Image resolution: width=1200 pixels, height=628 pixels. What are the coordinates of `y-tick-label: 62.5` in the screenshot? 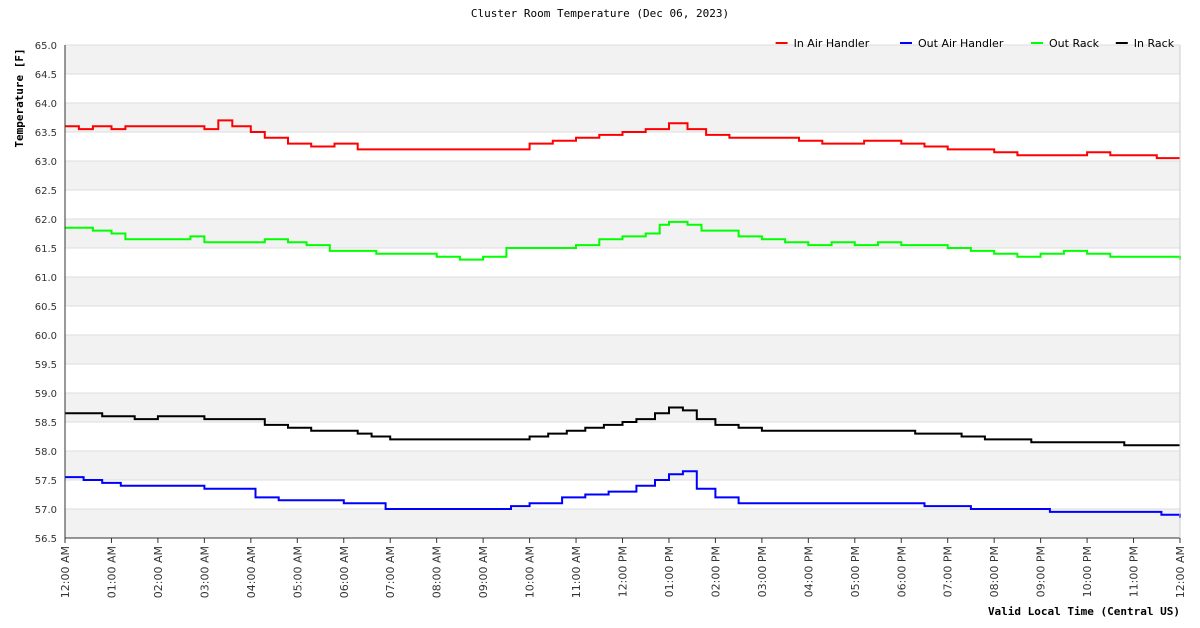 It's located at (46, 191).